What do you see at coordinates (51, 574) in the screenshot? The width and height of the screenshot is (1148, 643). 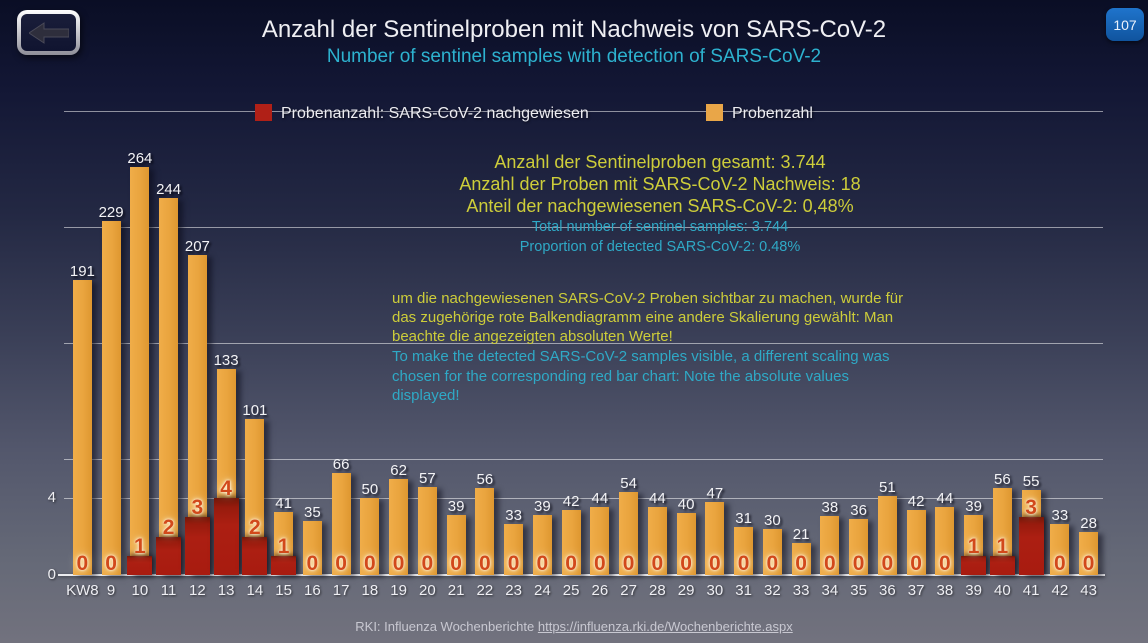 I see `y-tick-label-0: 0` at bounding box center [51, 574].